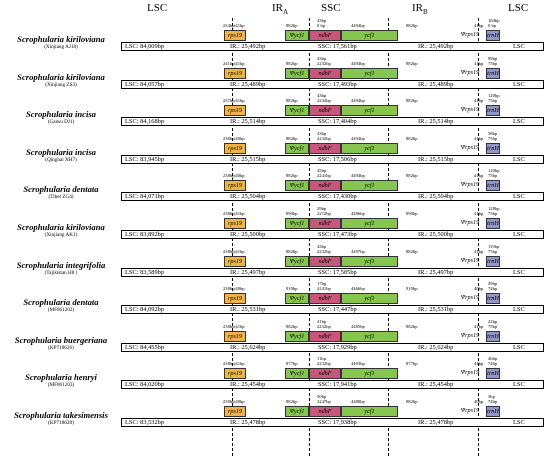 Image resolution: width=550 pixels, height=461 pixels. Describe the element at coordinates (61, 189) in the screenshot. I see `species-name: Scrophularia dentata` at that location.